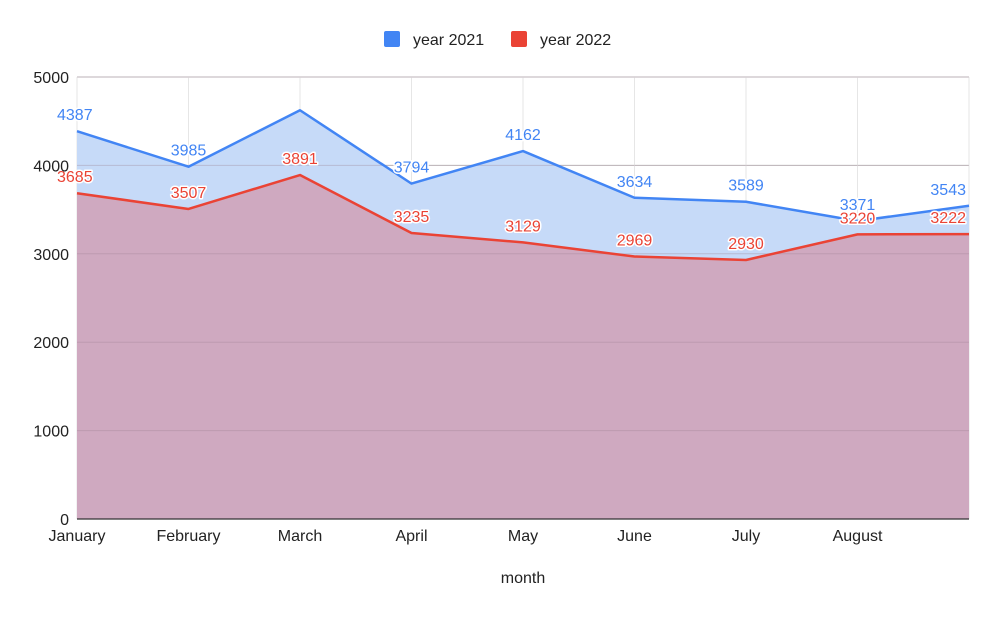 The width and height of the screenshot is (1000, 617). Describe the element at coordinates (412, 217) in the screenshot. I see `data-label: 3235` at that location.